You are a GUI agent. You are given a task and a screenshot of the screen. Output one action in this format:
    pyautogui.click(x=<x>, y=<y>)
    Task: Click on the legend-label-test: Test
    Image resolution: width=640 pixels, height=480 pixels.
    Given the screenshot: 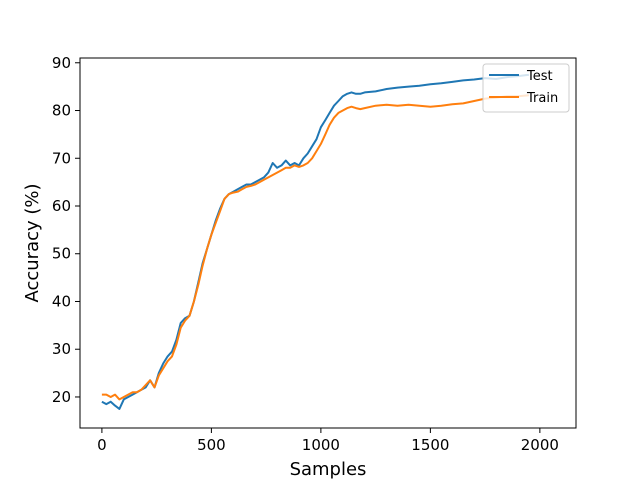 What is the action you would take?
    pyautogui.click(x=539, y=76)
    